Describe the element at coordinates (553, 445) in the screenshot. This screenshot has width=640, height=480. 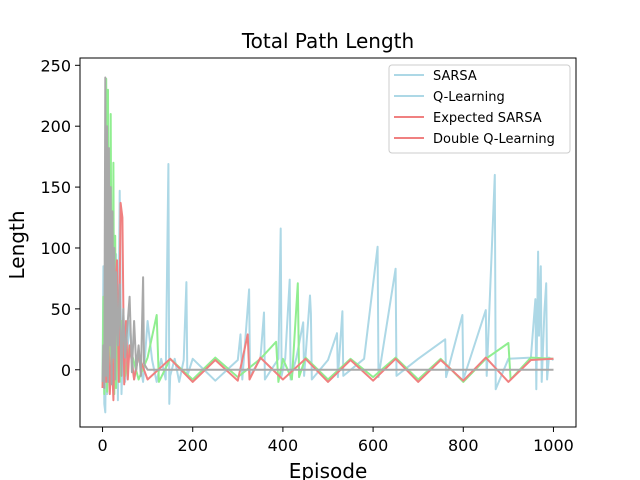
I see `x-tick-label: 1000` at that location.